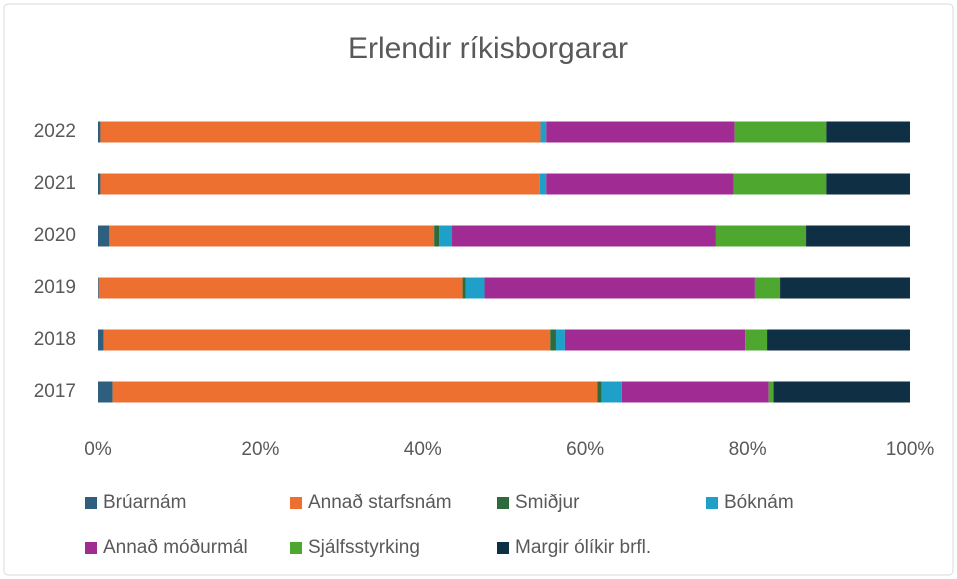 The height and width of the screenshot is (579, 957). Describe the element at coordinates (55, 339) in the screenshot. I see `y-tick-label: 2018` at that location.